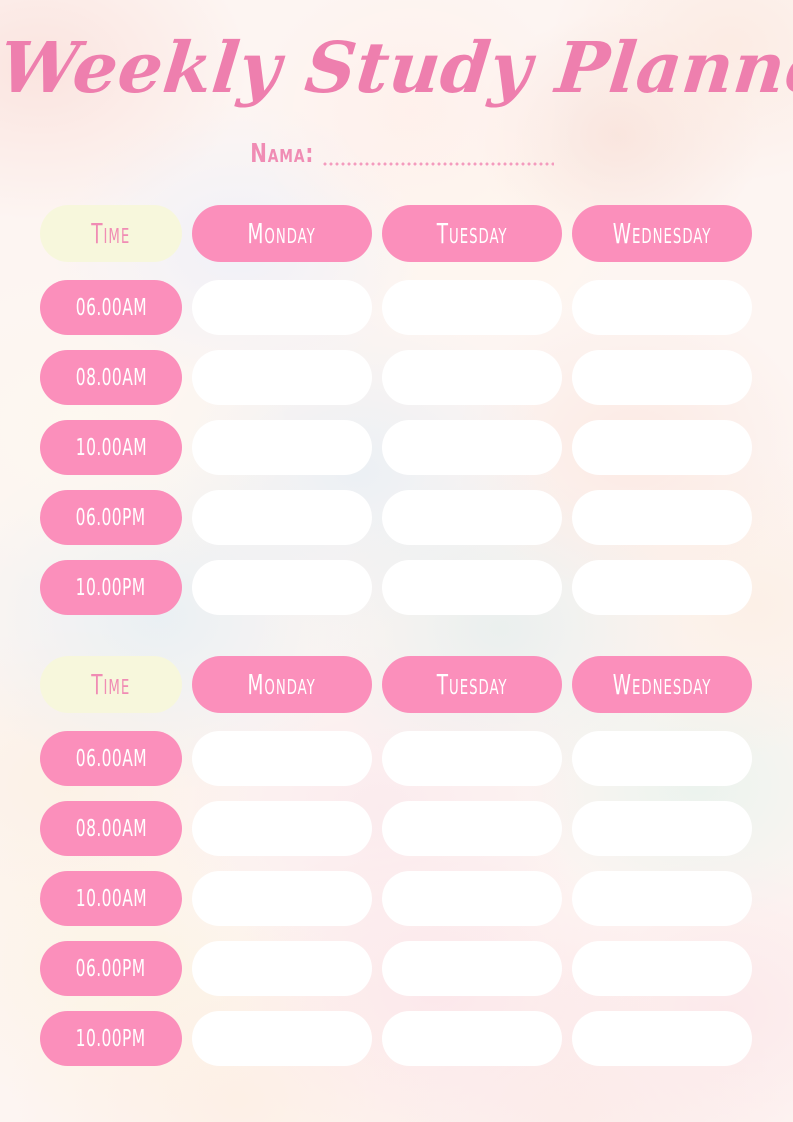  I want to click on header-label: Monday, so click(282, 684).